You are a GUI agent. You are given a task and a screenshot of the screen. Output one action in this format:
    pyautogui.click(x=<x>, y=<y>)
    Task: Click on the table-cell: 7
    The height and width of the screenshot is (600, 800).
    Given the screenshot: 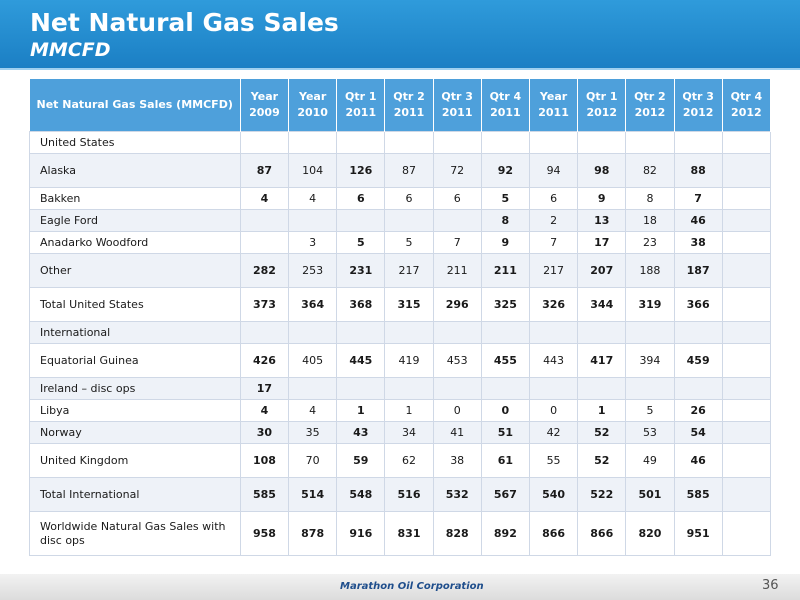 What is the action you would take?
    pyautogui.click(x=553, y=242)
    